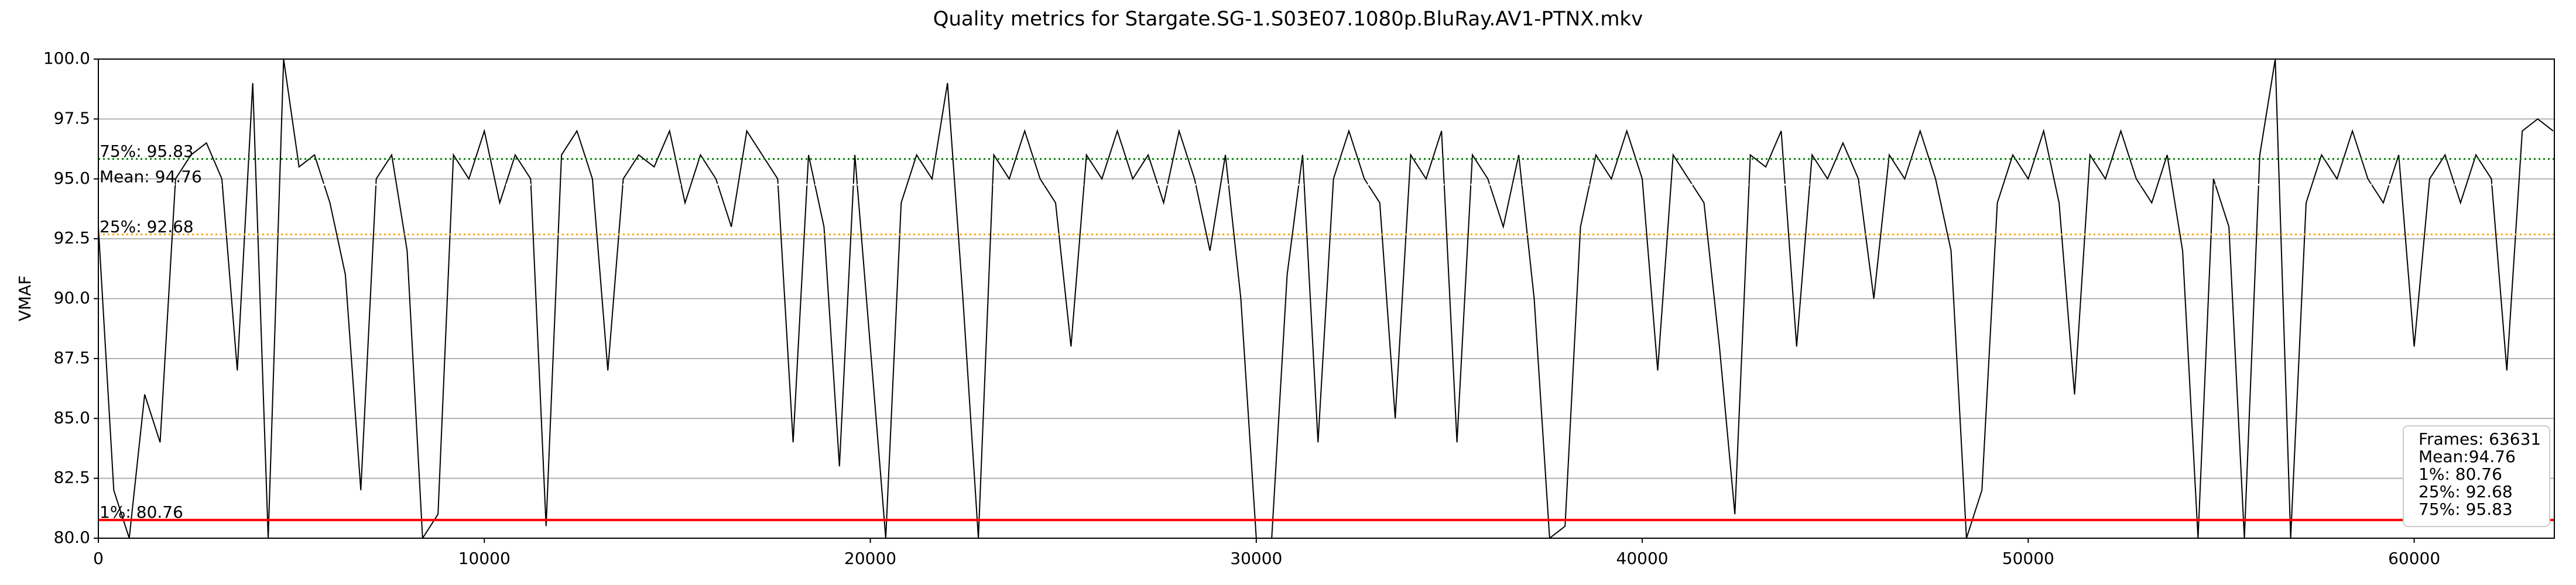 The width and height of the screenshot is (2576, 585). I want to click on y-tick-label: 90.0, so click(72, 298).